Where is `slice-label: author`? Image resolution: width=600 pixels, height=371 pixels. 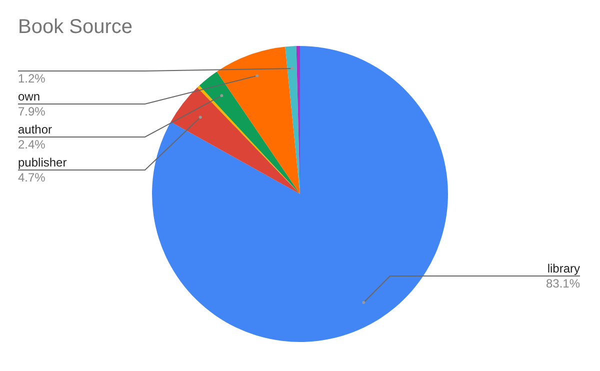 slice-label: author is located at coordinates (35, 129).